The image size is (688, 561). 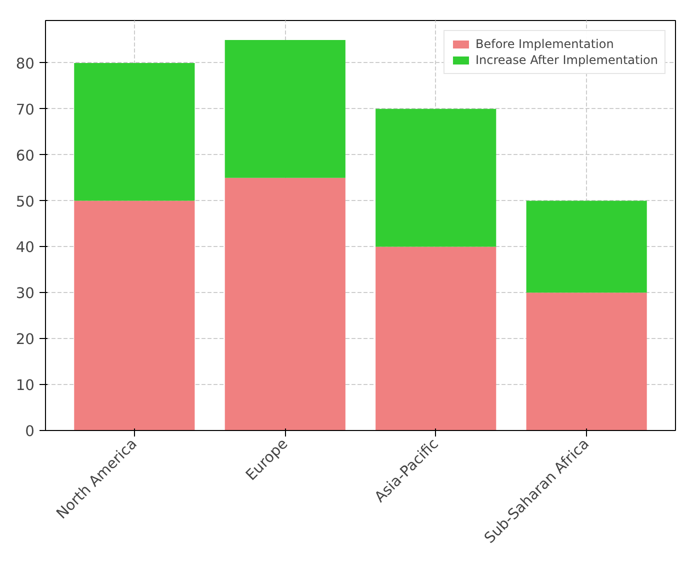 What do you see at coordinates (25, 155) in the screenshot?
I see `y-tick-label: 60` at bounding box center [25, 155].